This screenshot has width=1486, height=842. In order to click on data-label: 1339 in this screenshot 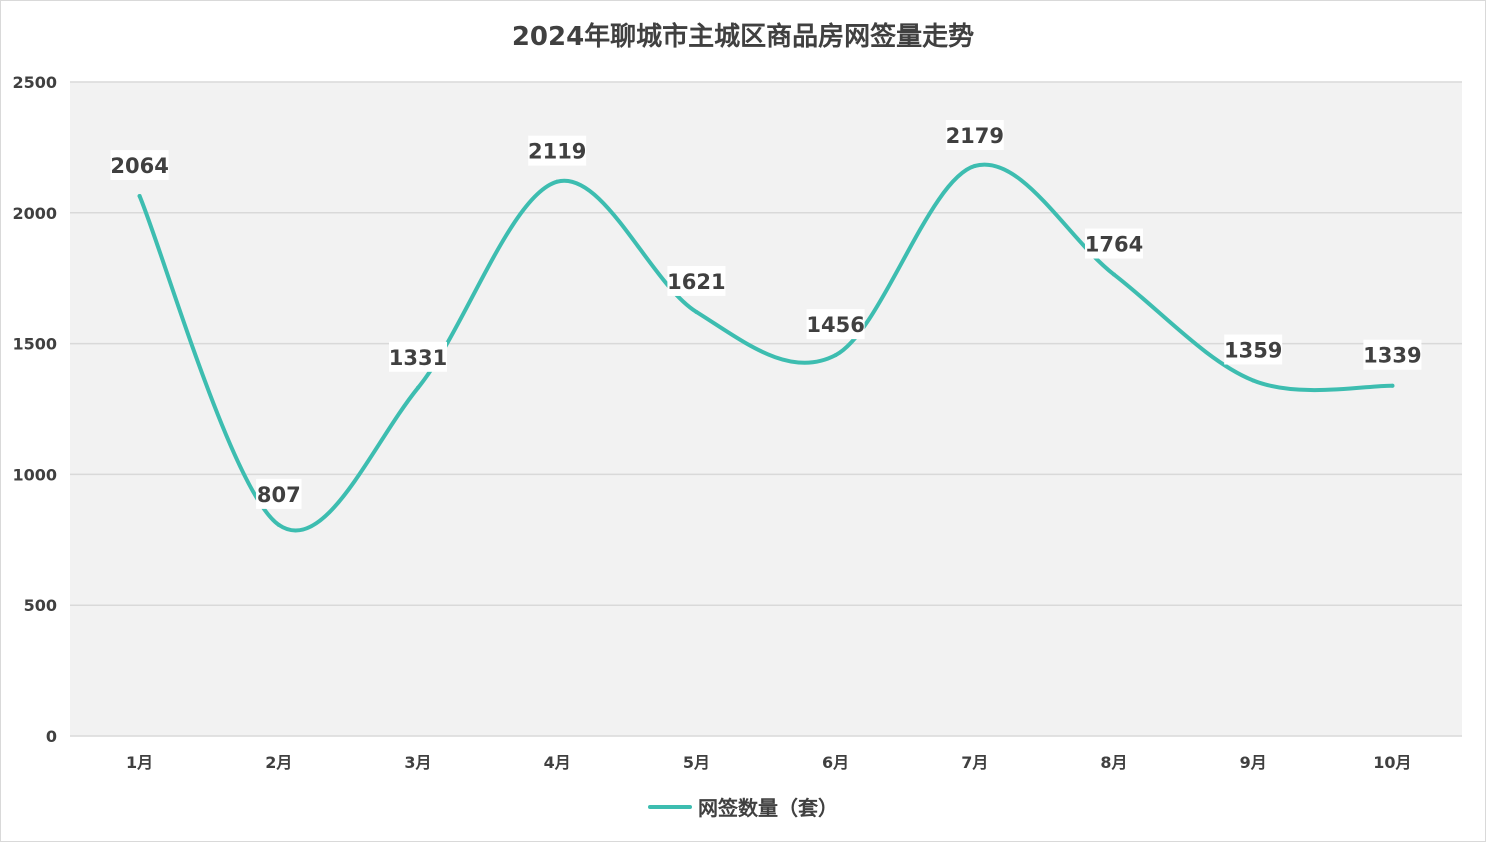, I will do `click(1392, 356)`.